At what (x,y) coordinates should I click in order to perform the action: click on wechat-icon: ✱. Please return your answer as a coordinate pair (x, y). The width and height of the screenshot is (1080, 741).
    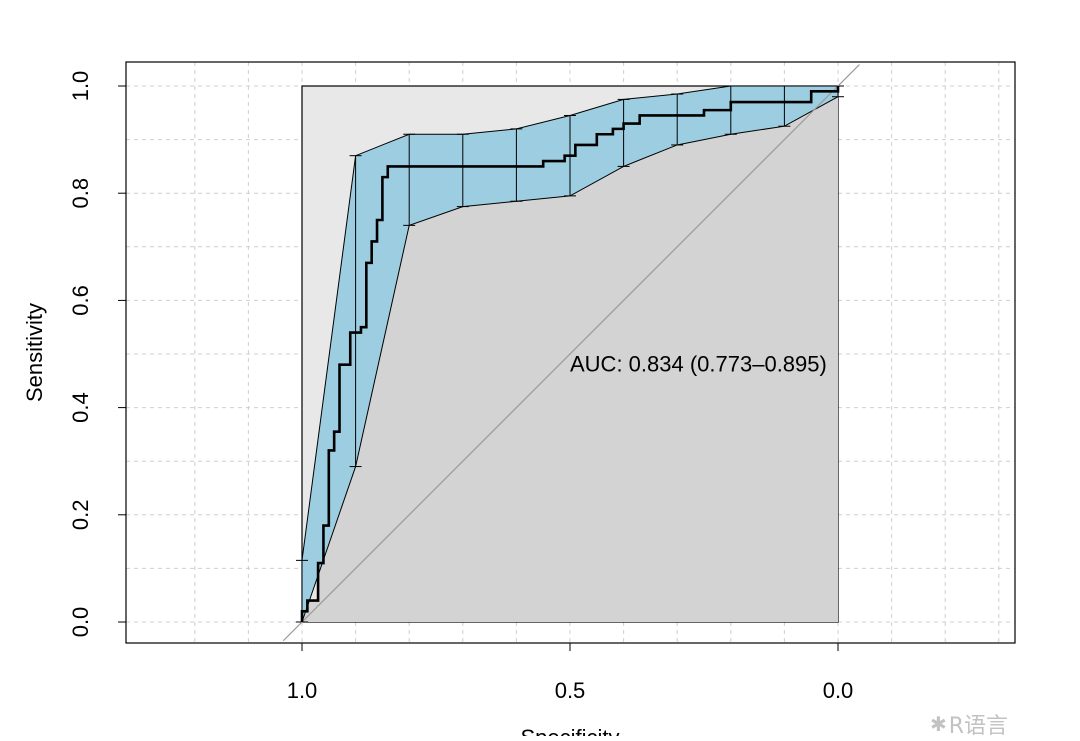
    Looking at the image, I should click on (938, 724).